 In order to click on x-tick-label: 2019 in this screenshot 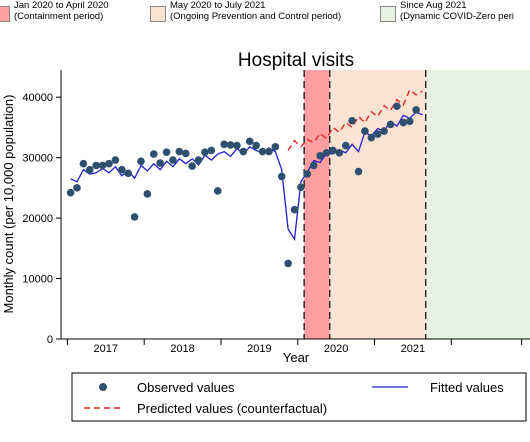, I will do `click(259, 349)`.